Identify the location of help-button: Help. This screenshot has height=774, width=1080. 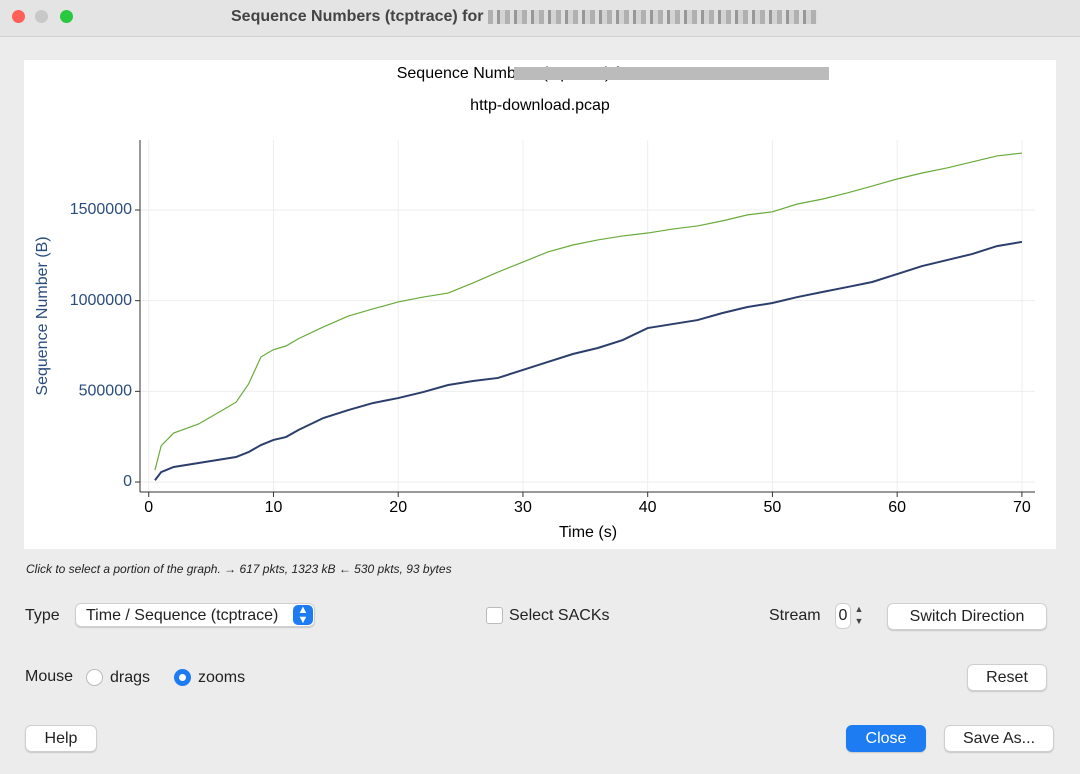
(61, 738).